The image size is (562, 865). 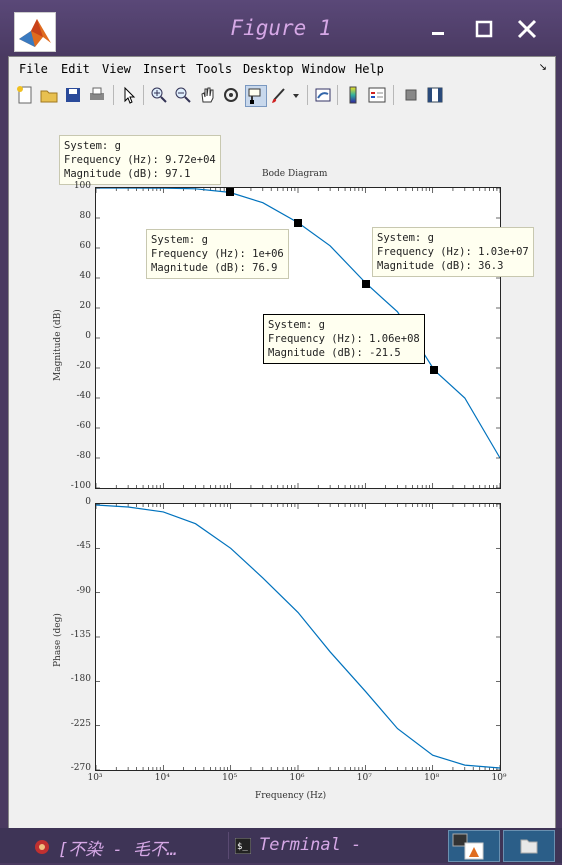 I want to click on magnitude-ytick-label: 100, so click(x=82, y=186).